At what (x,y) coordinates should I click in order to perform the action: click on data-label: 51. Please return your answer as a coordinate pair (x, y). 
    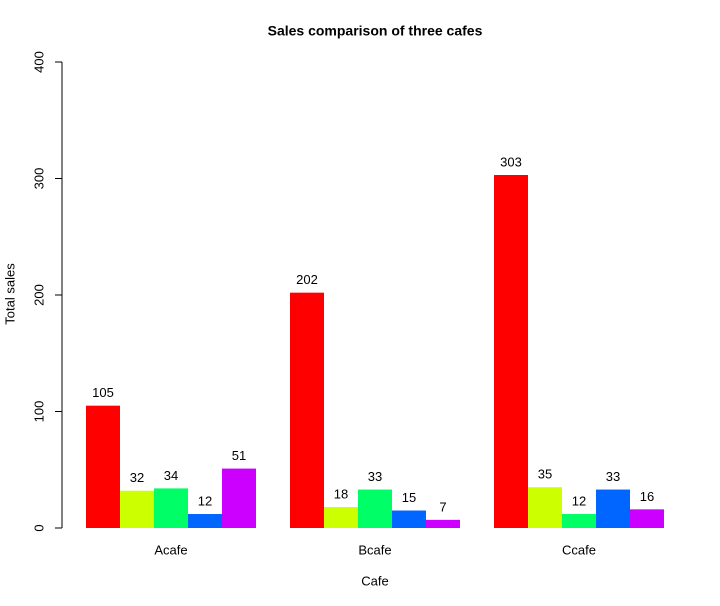
    Looking at the image, I should click on (239, 455).